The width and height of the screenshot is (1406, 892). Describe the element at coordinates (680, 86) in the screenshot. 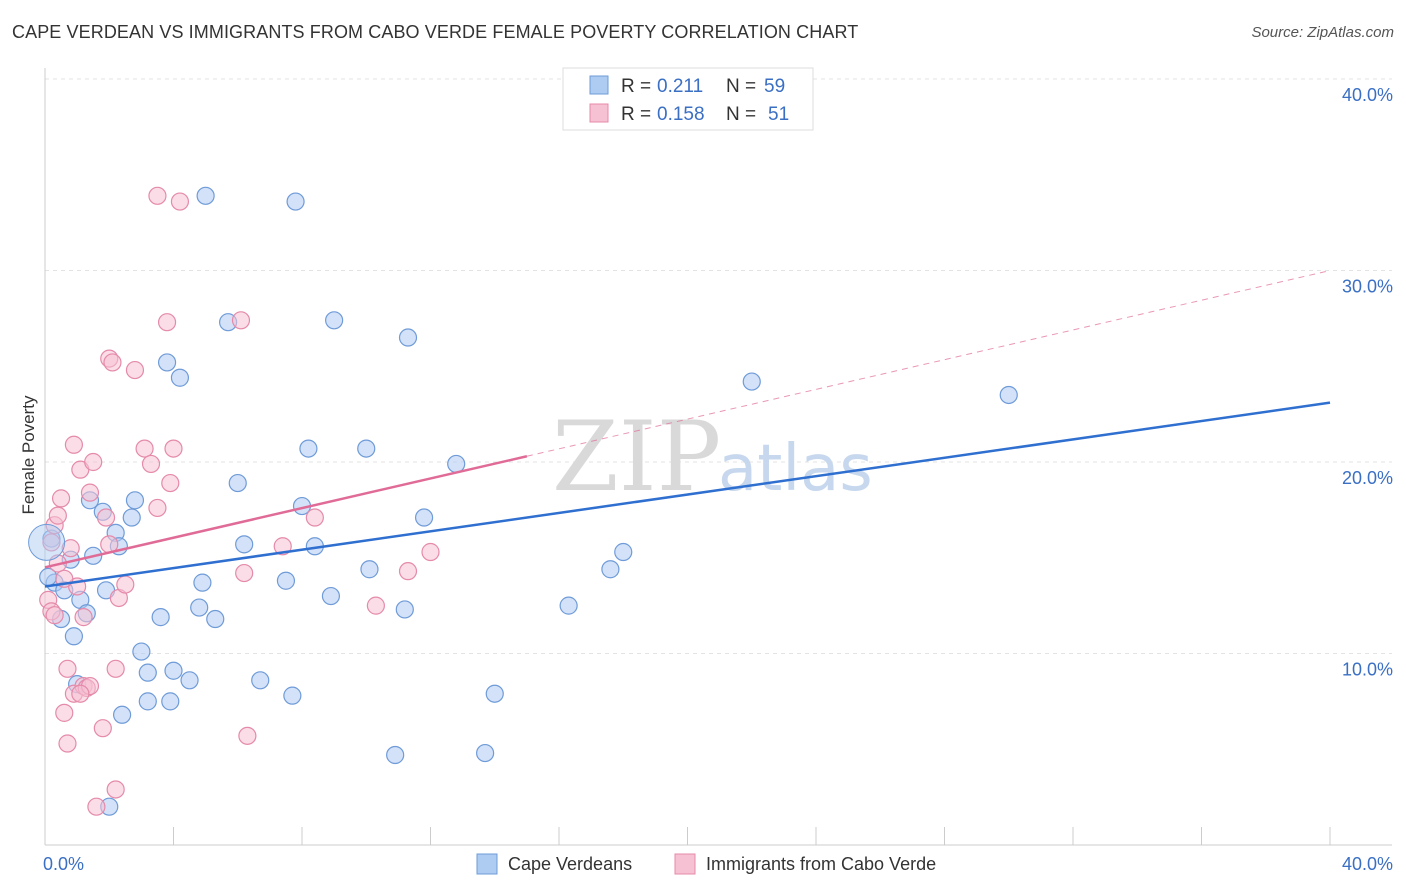

I see `stats-r-value-1: 0.211` at that location.